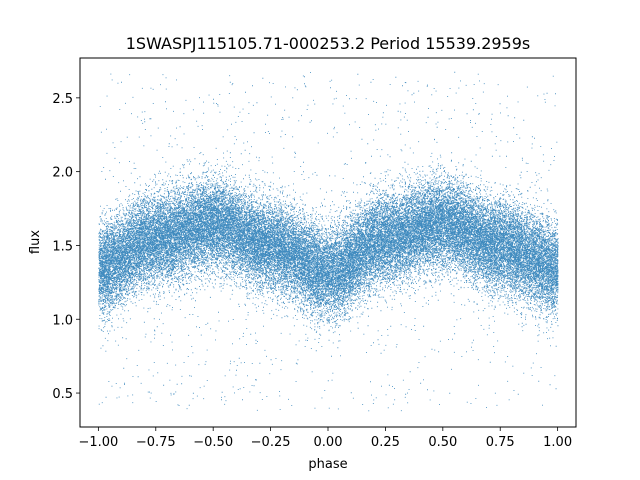  What do you see at coordinates (62, 394) in the screenshot?
I see `y-tick-label: 0.5` at bounding box center [62, 394].